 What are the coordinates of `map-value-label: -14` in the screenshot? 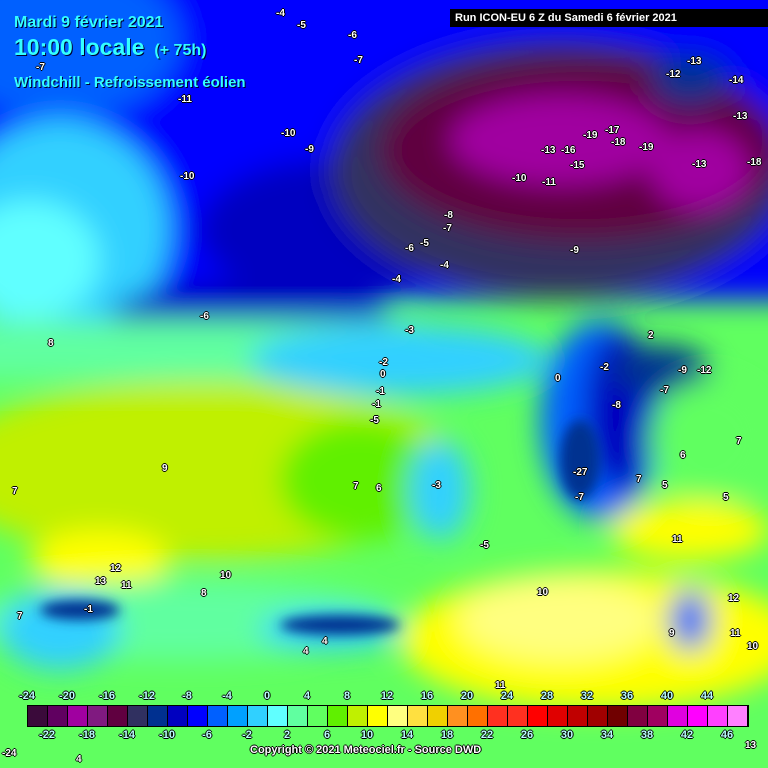 It's located at (736, 80).